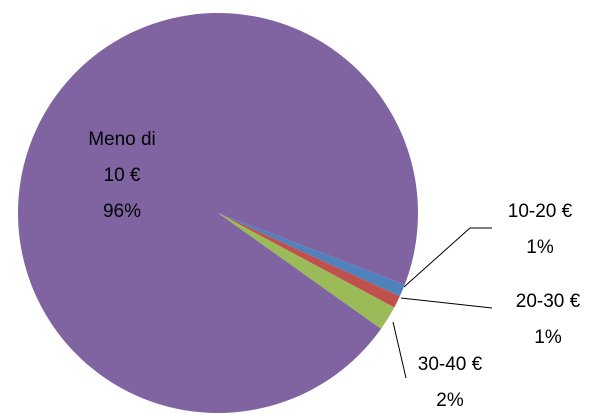 The height and width of the screenshot is (415, 609). What do you see at coordinates (450, 381) in the screenshot?
I see `slice-label: 30-40 € 2%` at bounding box center [450, 381].